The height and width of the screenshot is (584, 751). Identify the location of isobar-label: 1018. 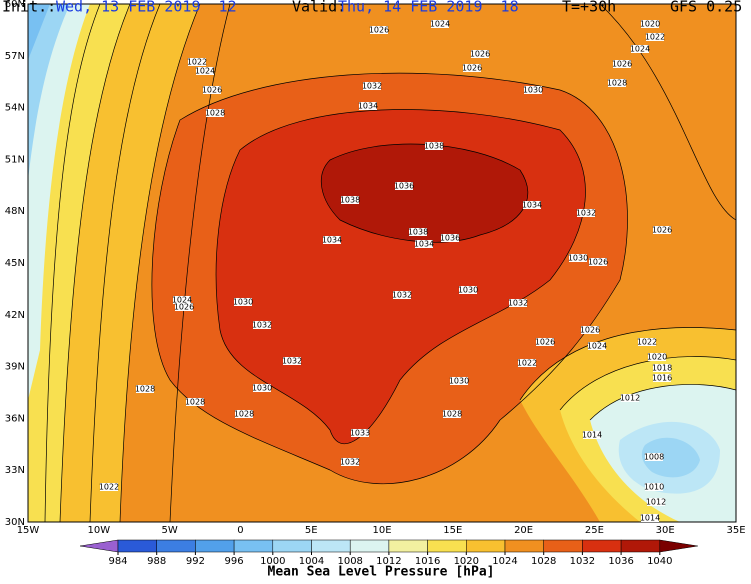
(662, 368).